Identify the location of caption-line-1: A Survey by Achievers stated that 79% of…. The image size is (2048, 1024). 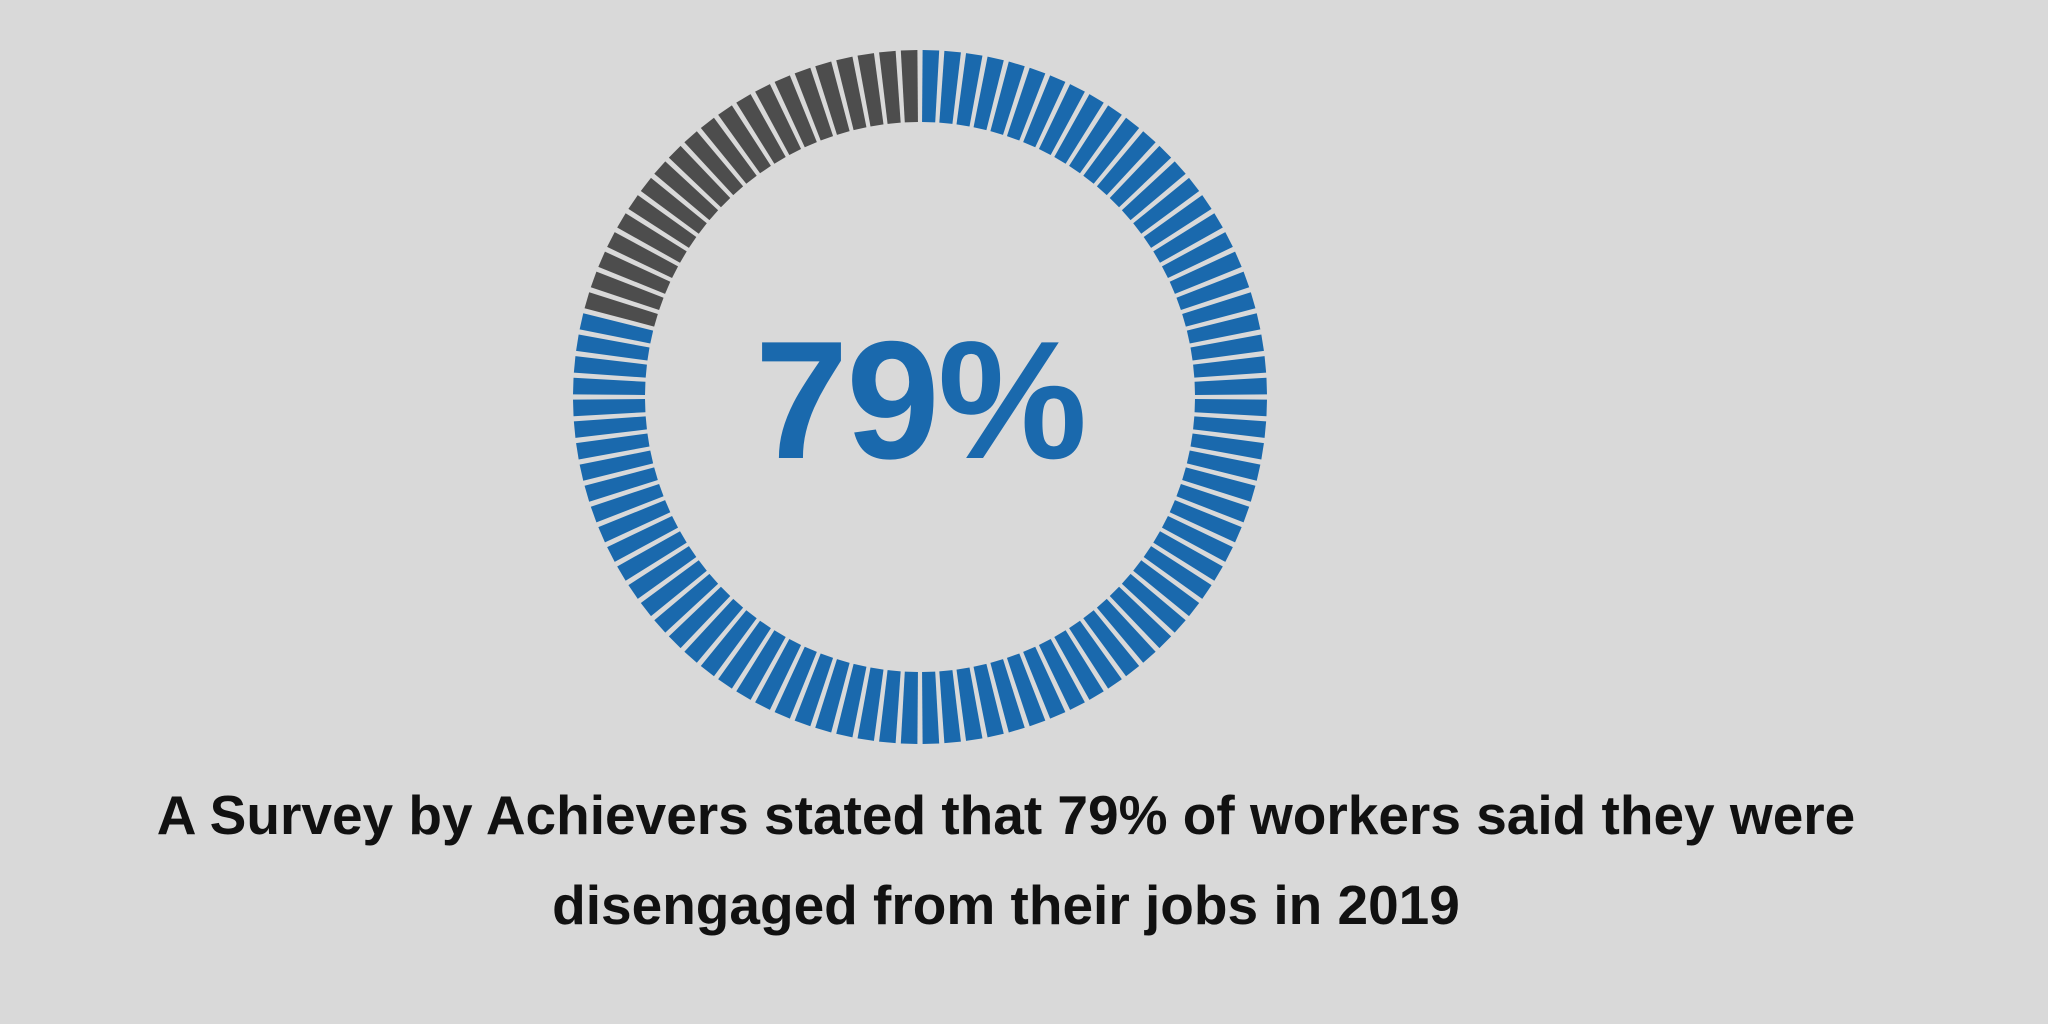
(1006, 815).